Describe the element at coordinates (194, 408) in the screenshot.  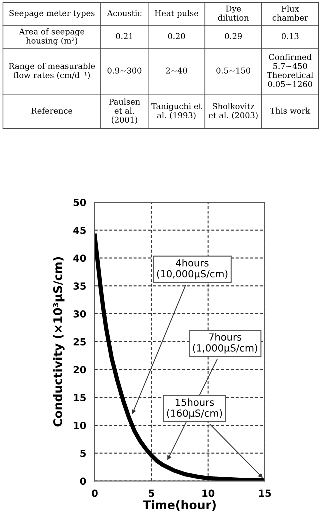
I see `annotation: 15hours (160μS/cm)` at that location.